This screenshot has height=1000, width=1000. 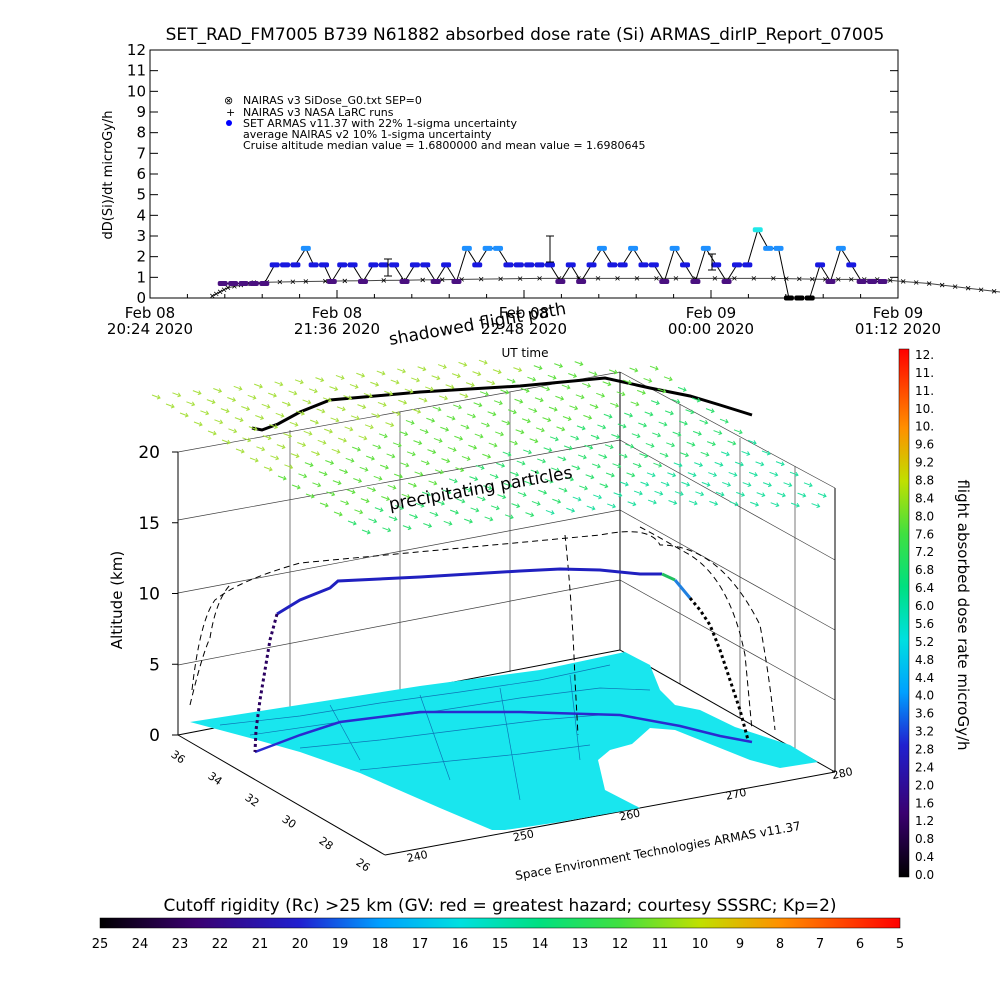 What do you see at coordinates (898, 313) in the screenshot?
I see `top-x-tick-label-date: Feb 09` at bounding box center [898, 313].